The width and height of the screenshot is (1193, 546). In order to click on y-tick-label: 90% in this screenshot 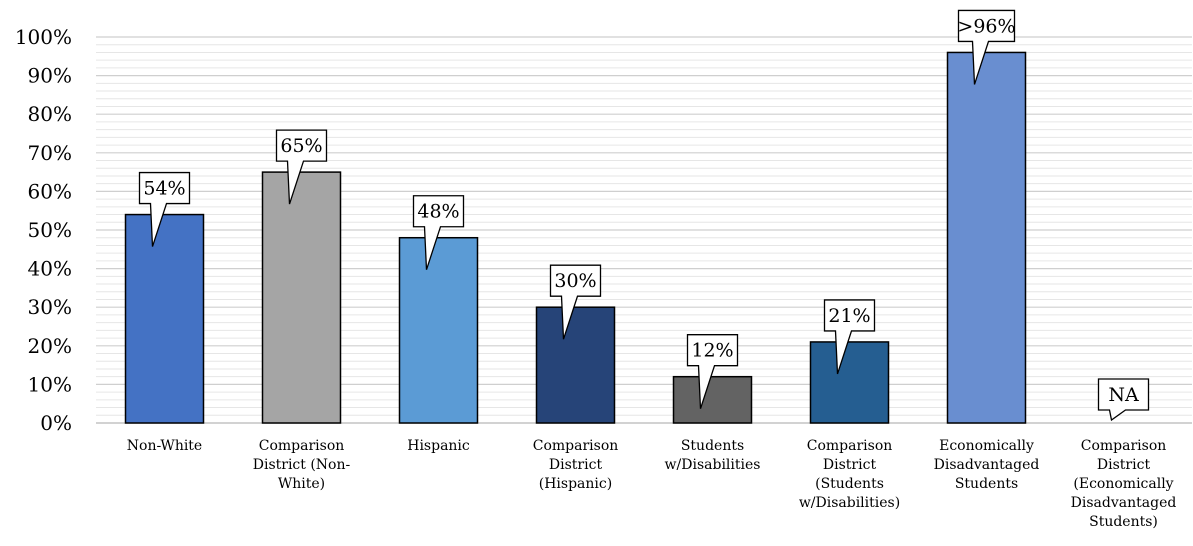, I will do `click(50, 76)`.